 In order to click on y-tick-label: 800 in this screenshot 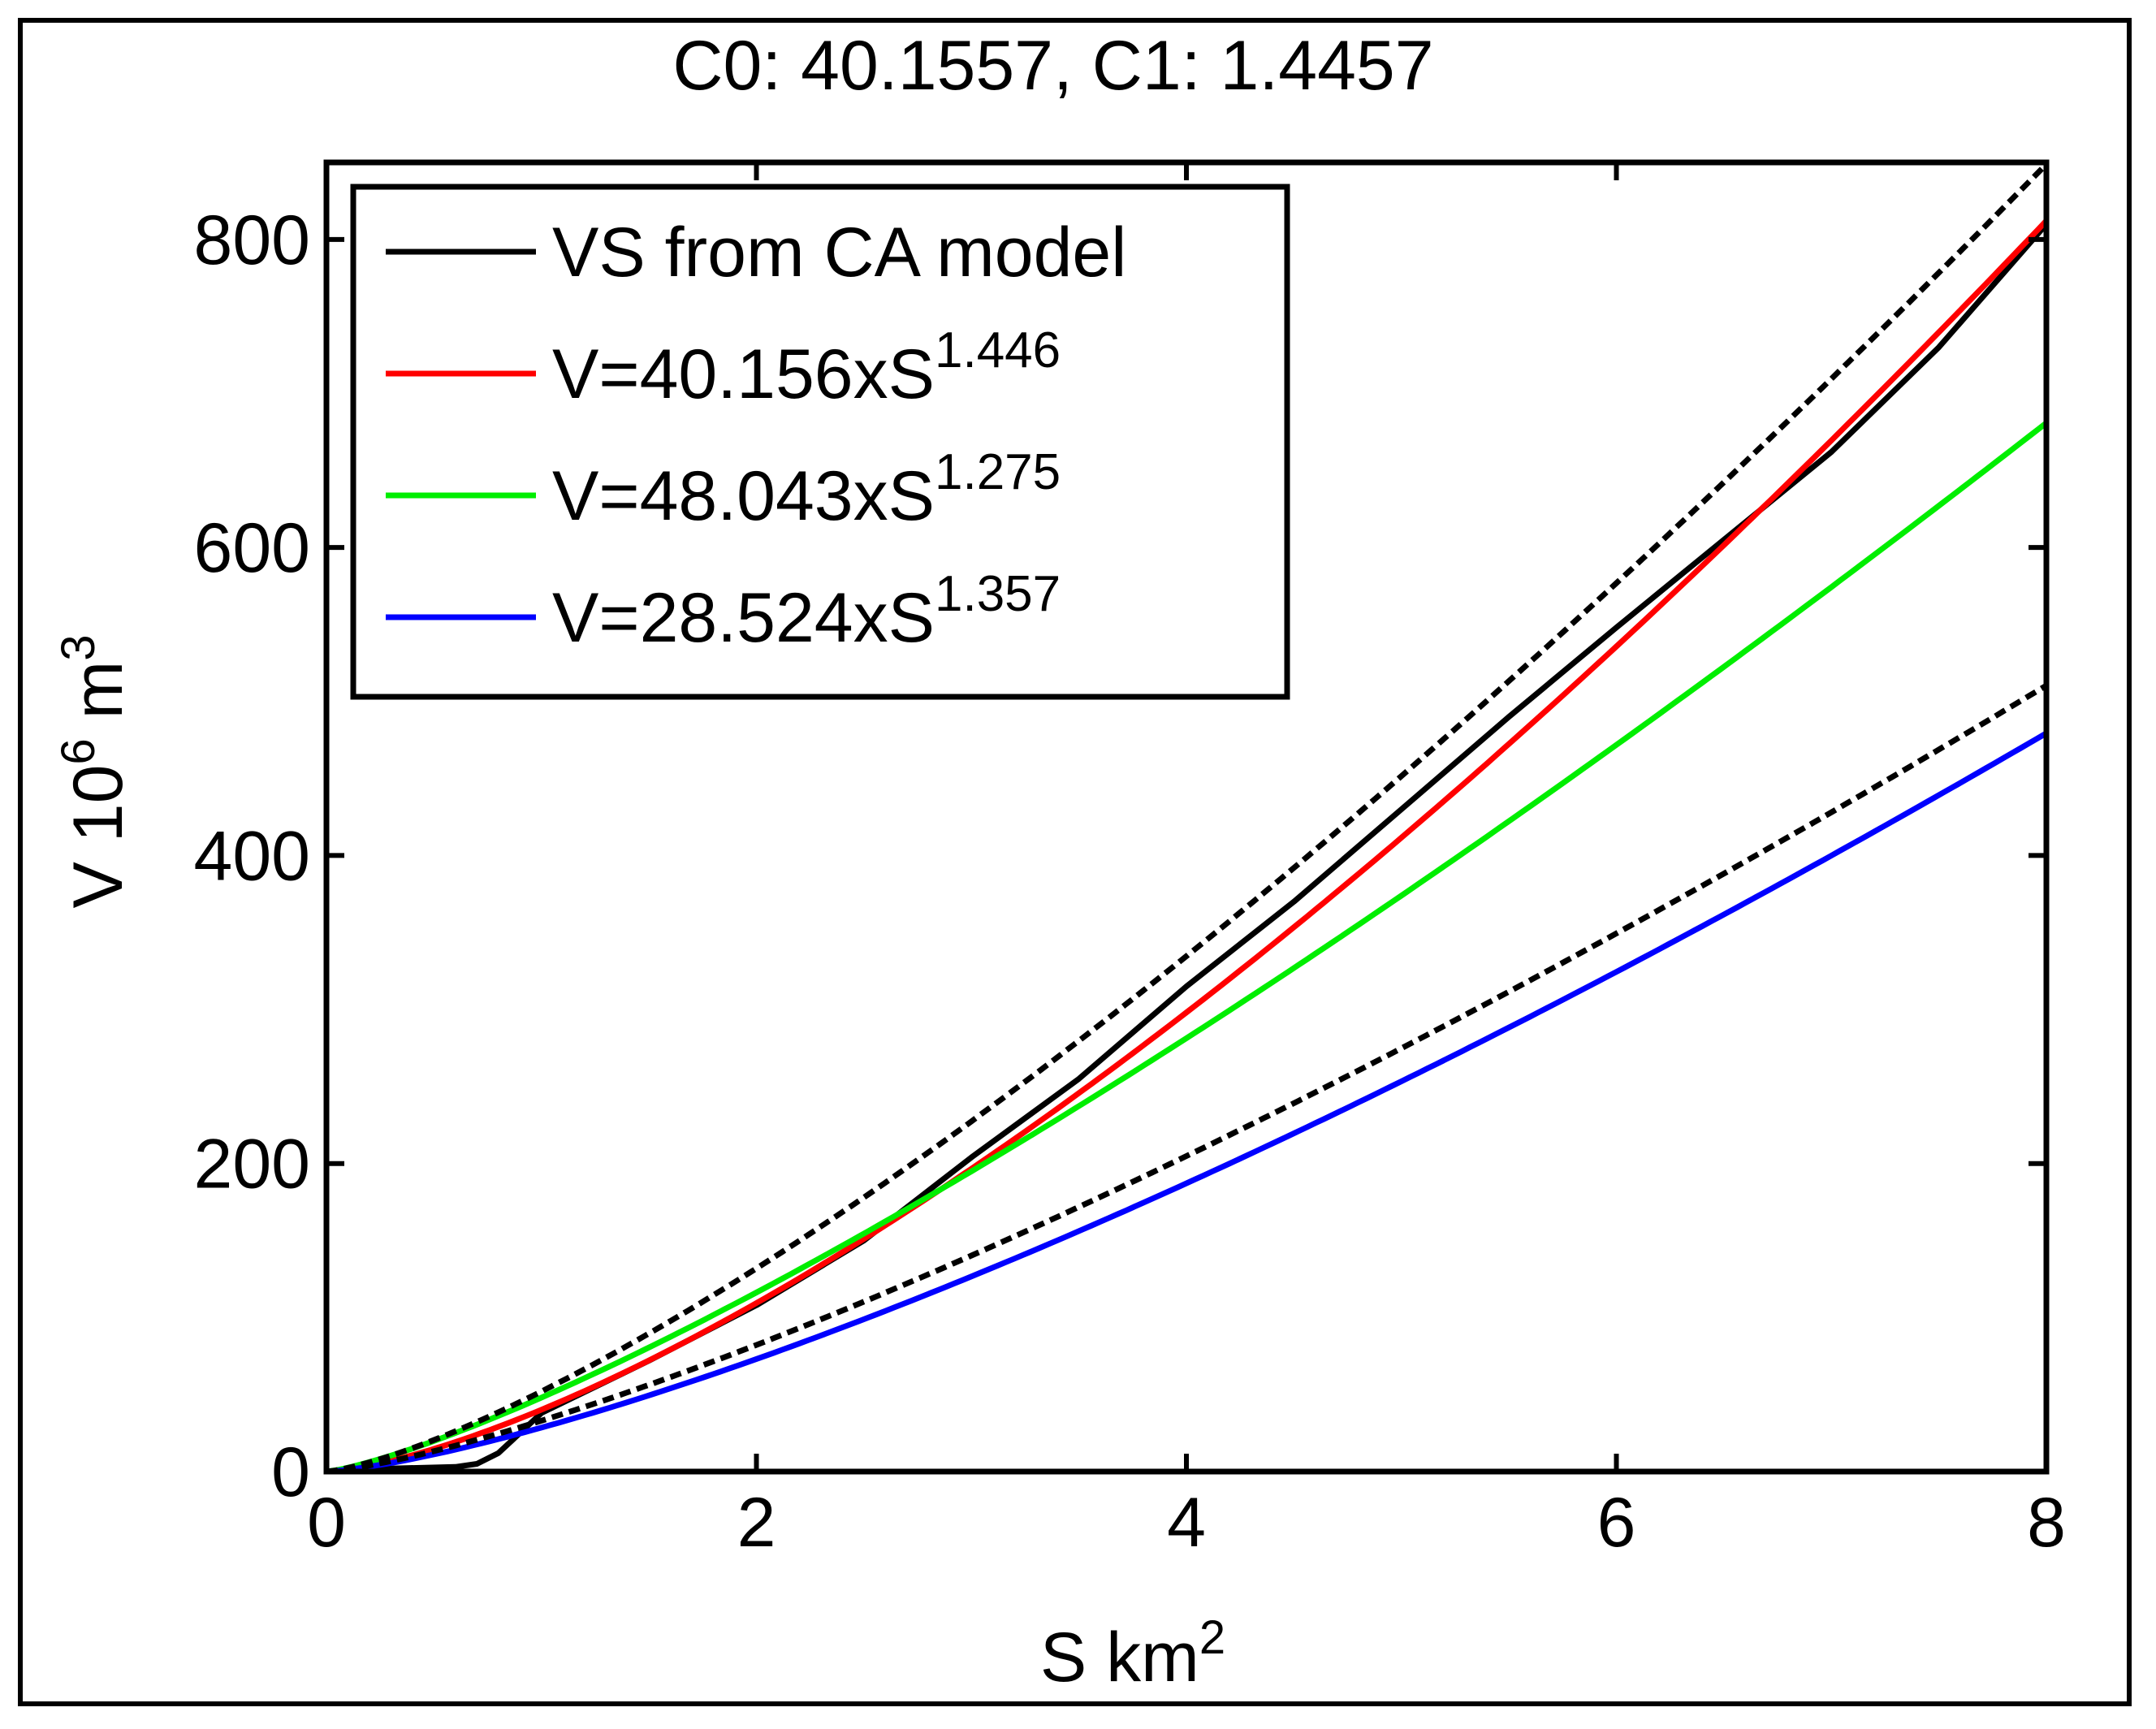, I will do `click(252, 240)`.